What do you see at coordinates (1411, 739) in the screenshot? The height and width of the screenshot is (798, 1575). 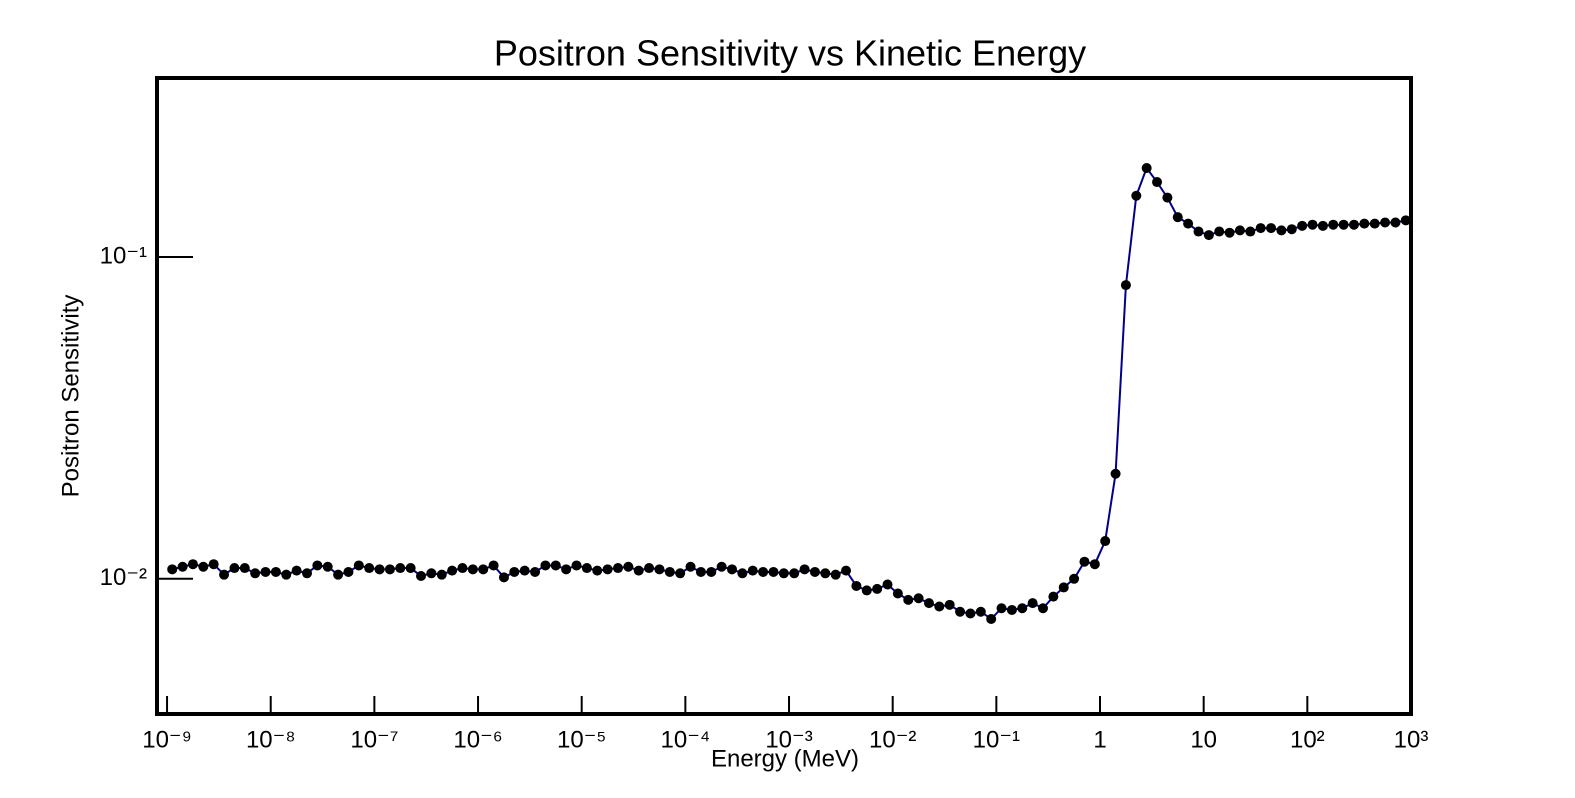 I see `x-tick-label: 10³` at bounding box center [1411, 739].